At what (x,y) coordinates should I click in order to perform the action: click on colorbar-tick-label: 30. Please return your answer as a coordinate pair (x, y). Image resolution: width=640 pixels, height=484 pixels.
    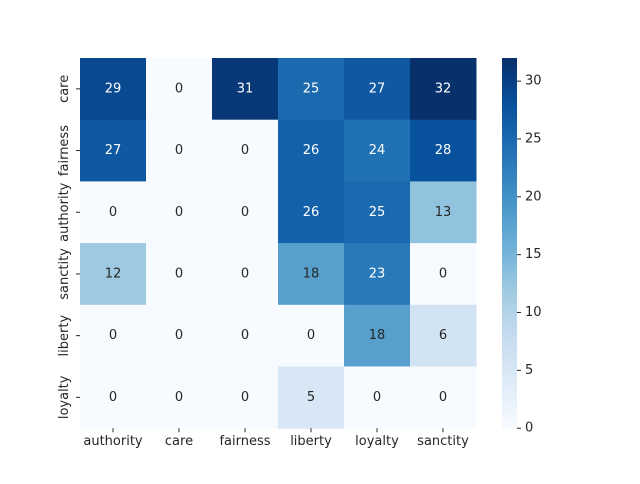
    Looking at the image, I should click on (533, 81).